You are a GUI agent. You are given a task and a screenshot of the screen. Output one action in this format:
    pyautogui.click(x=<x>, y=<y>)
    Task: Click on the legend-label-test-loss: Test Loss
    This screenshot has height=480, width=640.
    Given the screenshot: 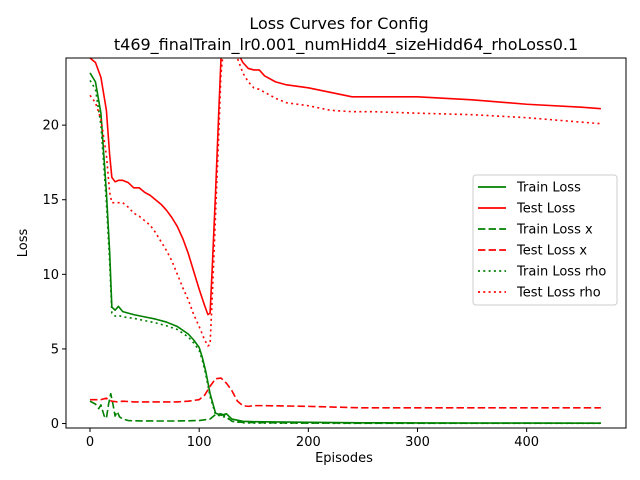 What is the action you would take?
    pyautogui.click(x=545, y=209)
    